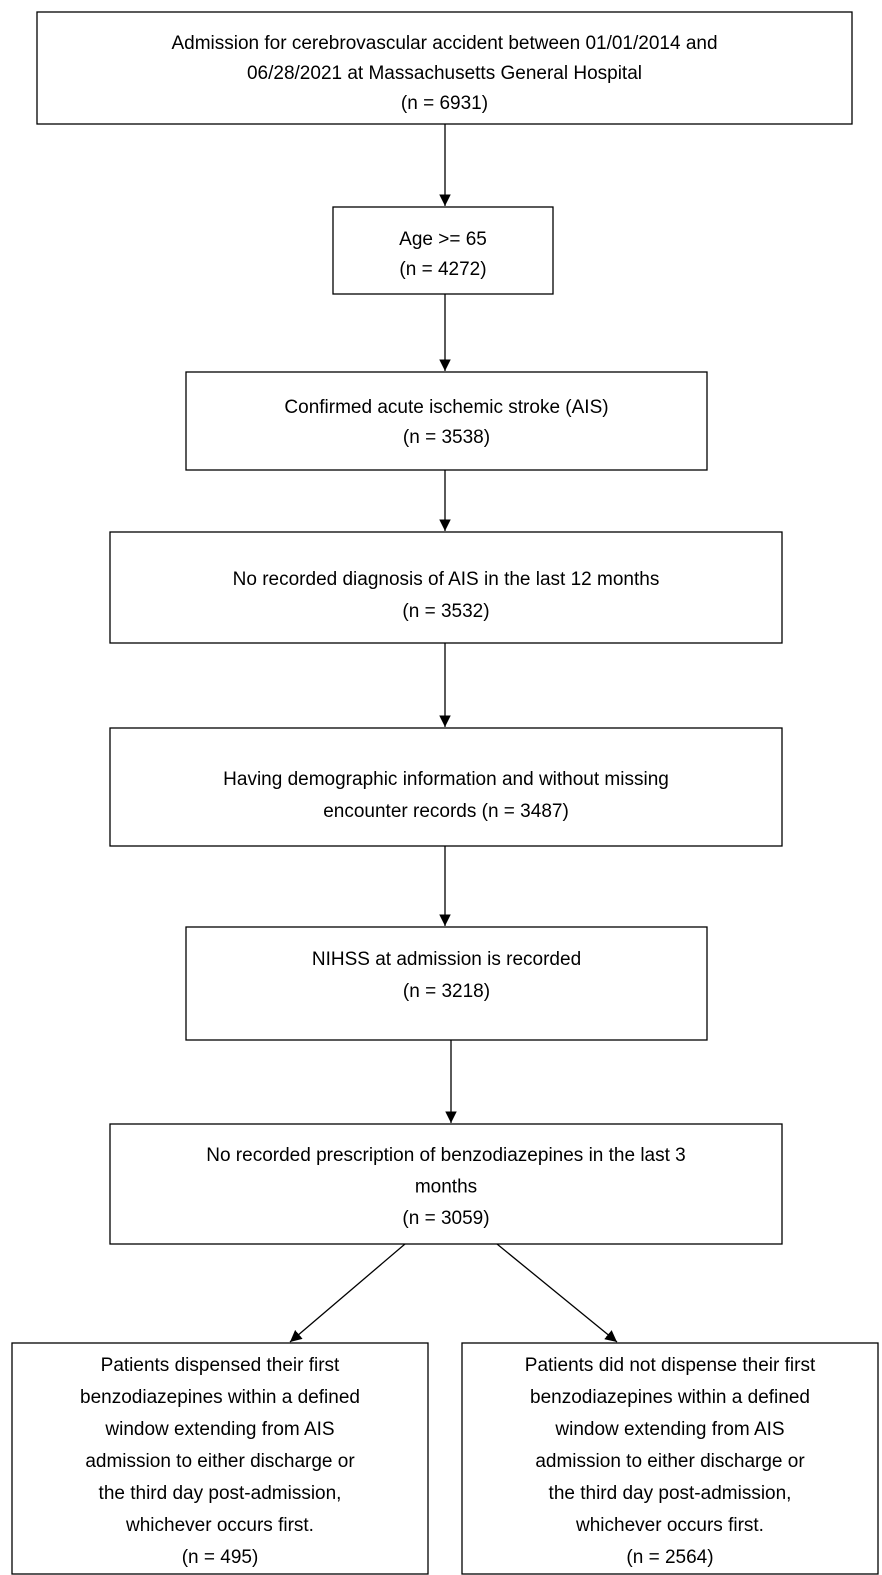 Image resolution: width=882 pixels, height=1575 pixels. Describe the element at coordinates (220, 1365) in the screenshot. I see `box-text: Patients dispensed their first` at that location.